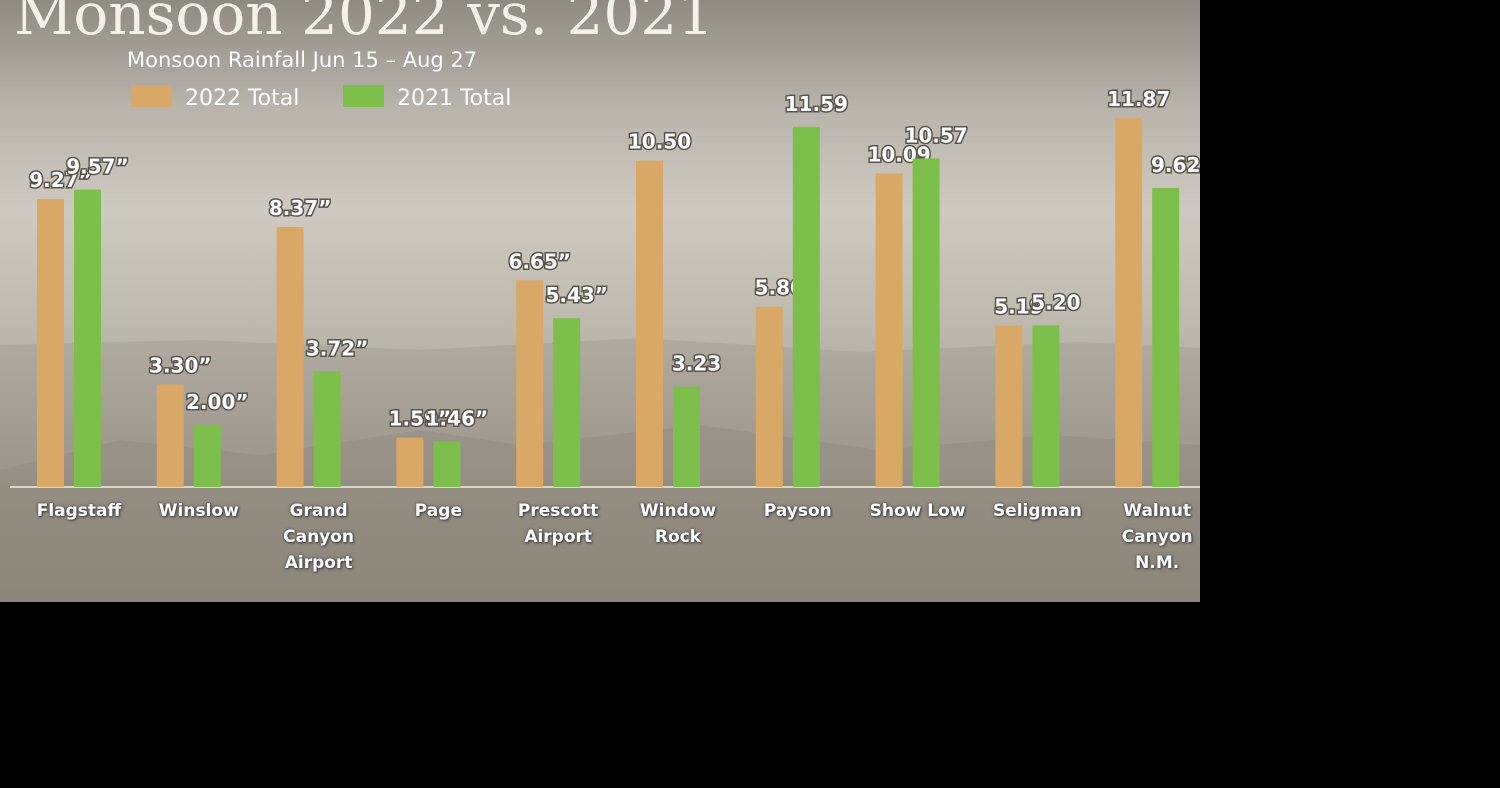  What do you see at coordinates (917, 511) in the screenshot?
I see `category-label: Show Low` at bounding box center [917, 511].